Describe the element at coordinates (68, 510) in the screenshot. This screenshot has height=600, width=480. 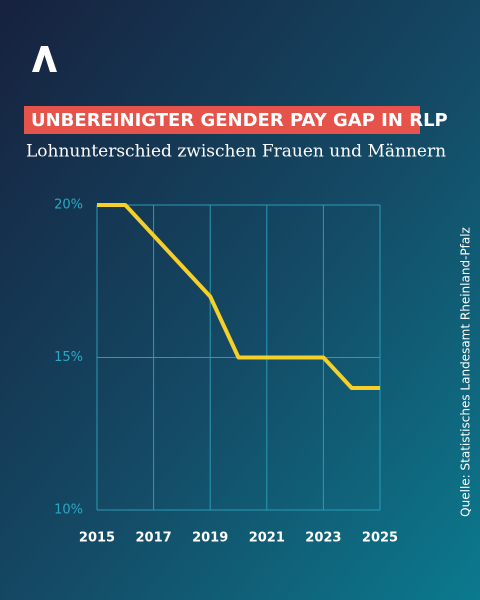
I see `y-tick-label: 10%` at that location.